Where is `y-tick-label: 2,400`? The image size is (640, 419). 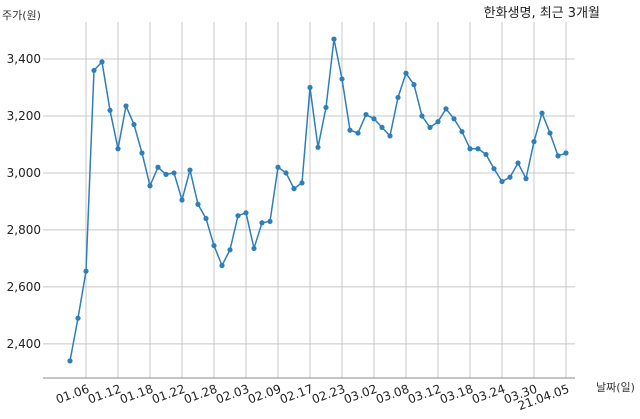
y-tick-label: 2,400 is located at coordinates (24, 344).